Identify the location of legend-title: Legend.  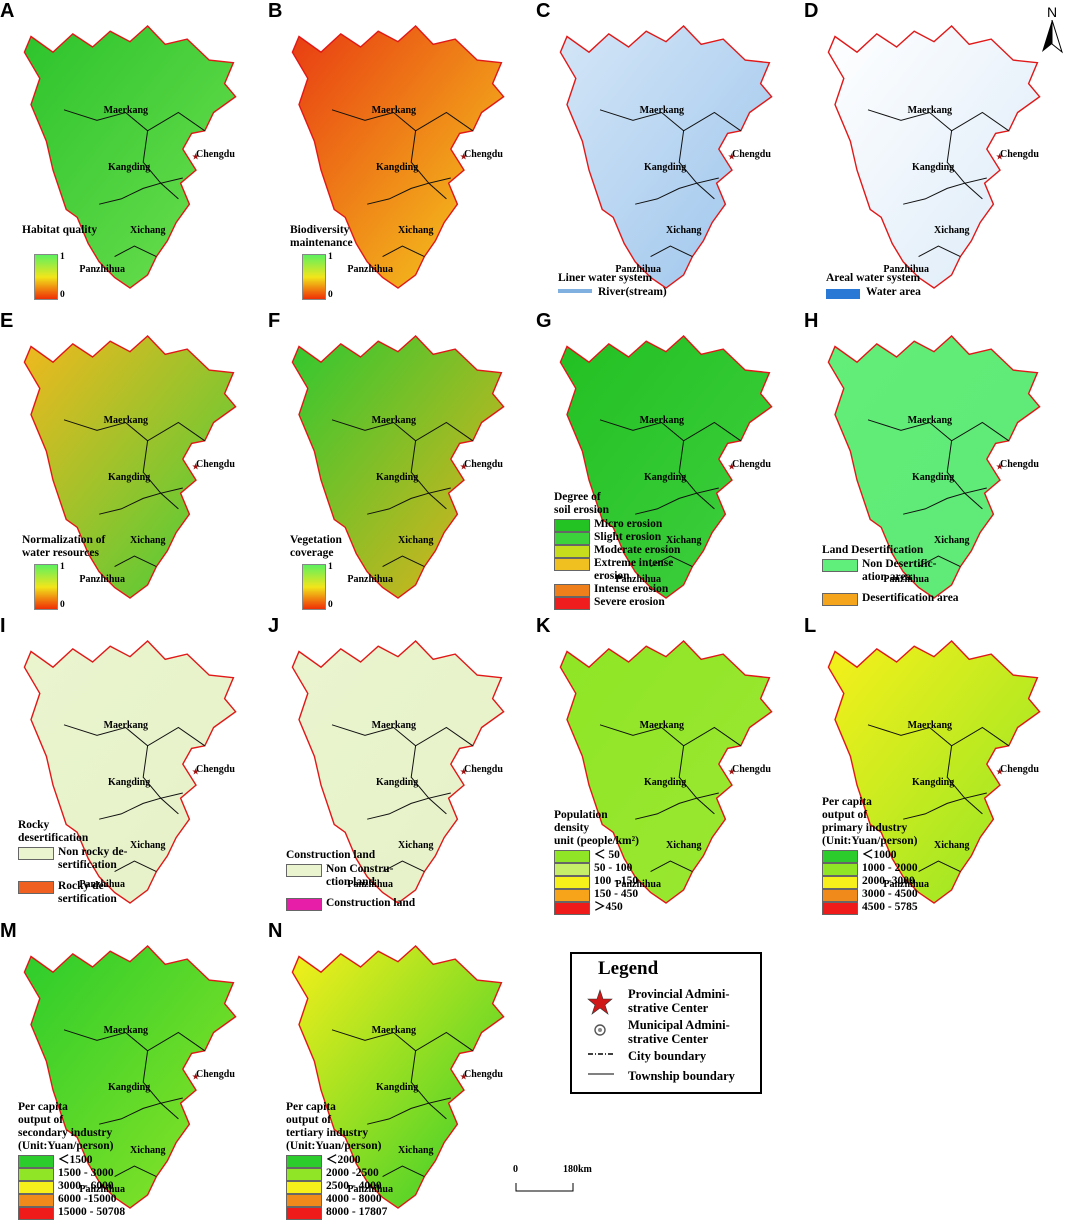
(628, 968).